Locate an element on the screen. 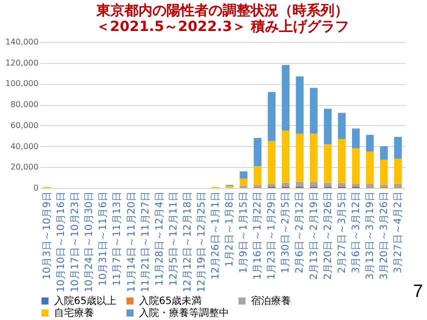  x-tick-label: 10月31日～11月6日 is located at coordinates (104, 239).